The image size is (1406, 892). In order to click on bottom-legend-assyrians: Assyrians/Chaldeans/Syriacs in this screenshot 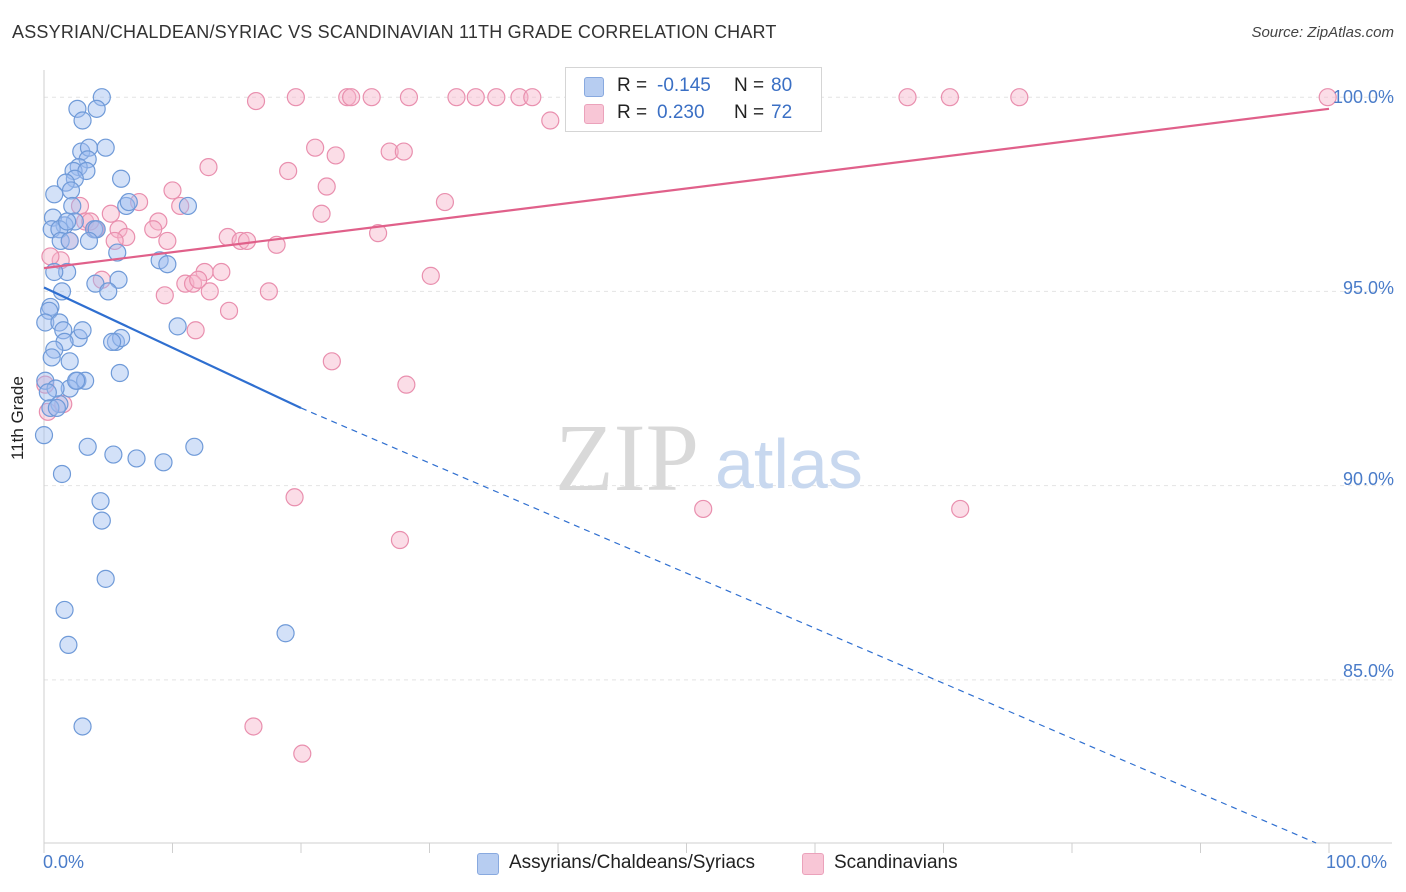, I will do `click(627, 864)`.